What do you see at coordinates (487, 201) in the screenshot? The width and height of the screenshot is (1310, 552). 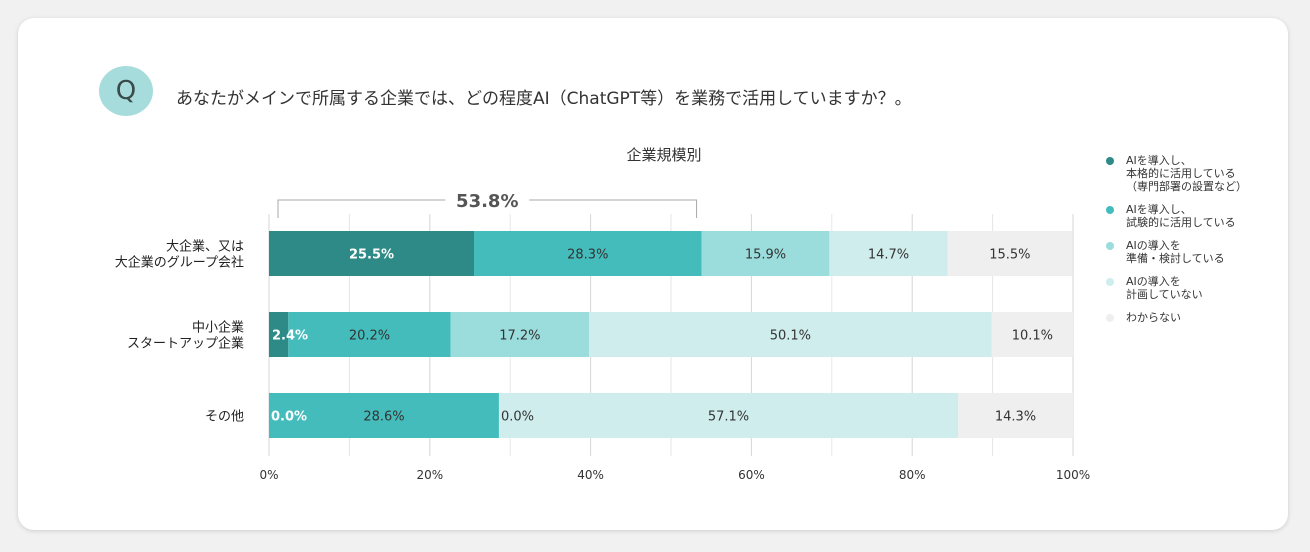 I see `annotation-label: 53.8%` at bounding box center [487, 201].